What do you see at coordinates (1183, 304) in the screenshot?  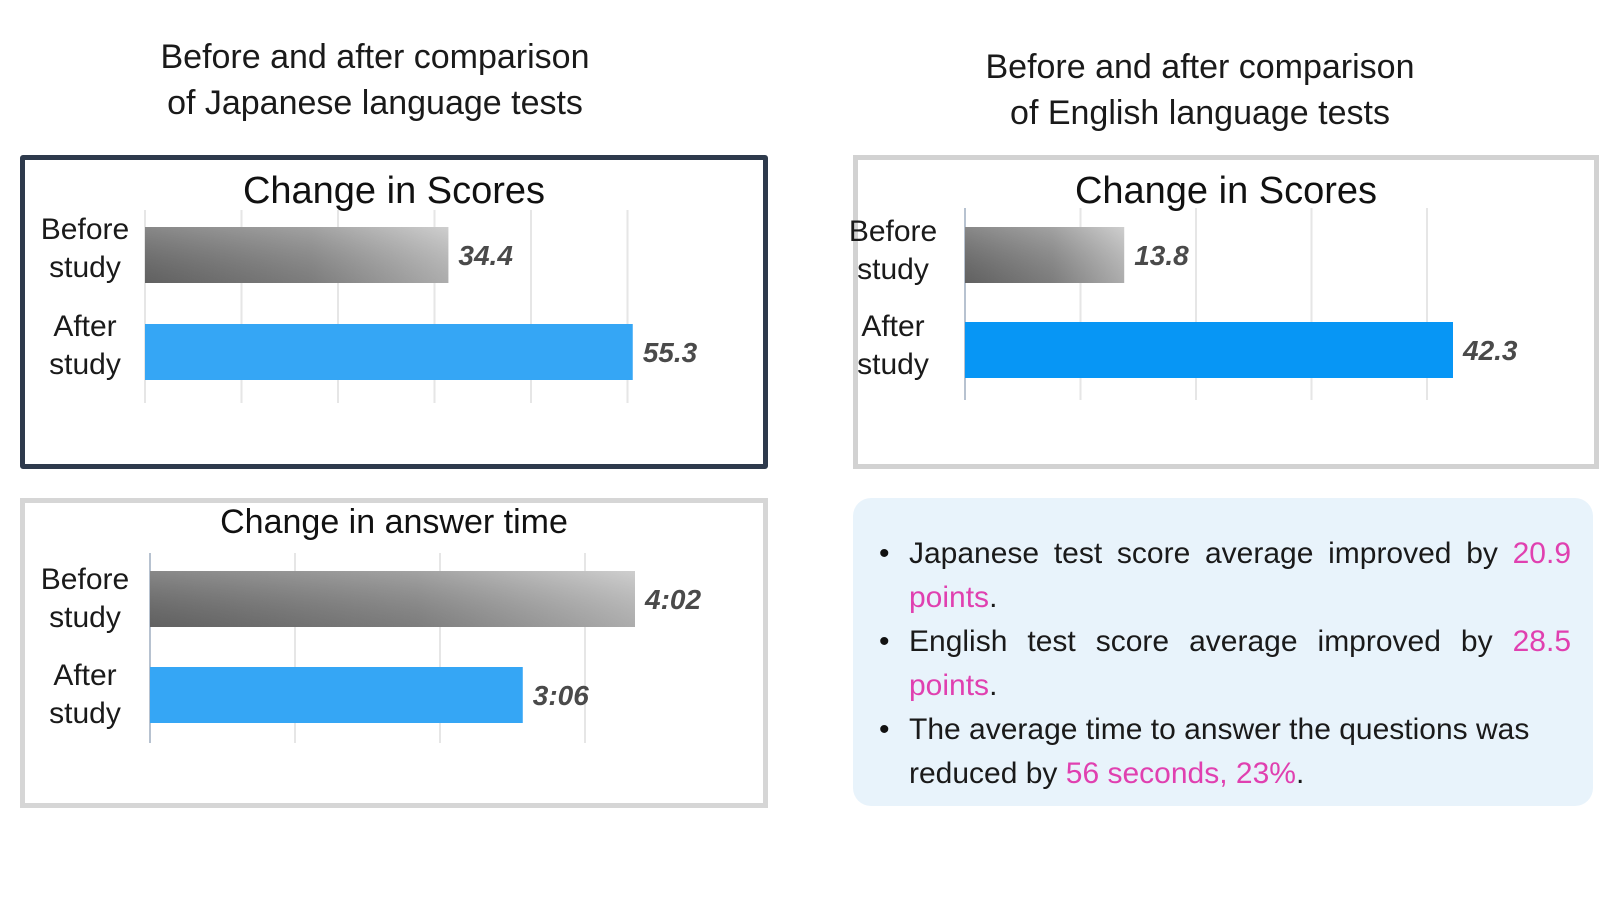 I see `english-scores-bar-chart: 13.8 Before study 42.3 After study` at bounding box center [1183, 304].